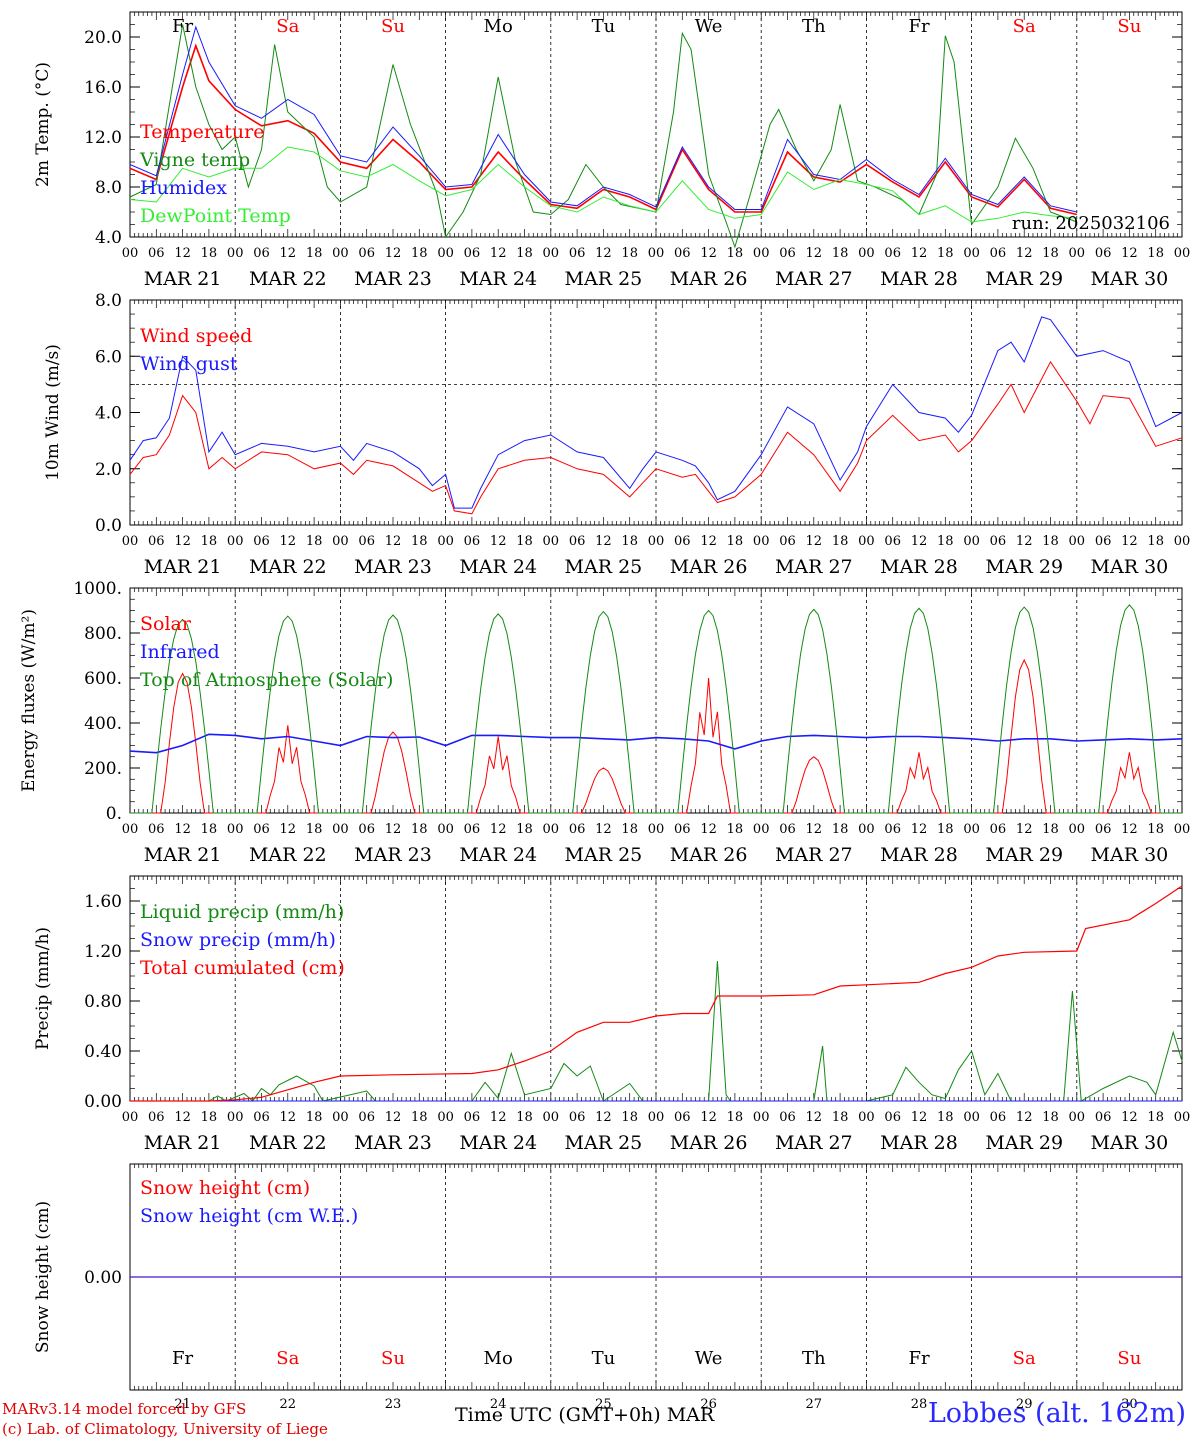 This screenshot has width=1194, height=1440. Describe the element at coordinates (1024, 1404) in the screenshot. I see `day-number: 29` at that location.